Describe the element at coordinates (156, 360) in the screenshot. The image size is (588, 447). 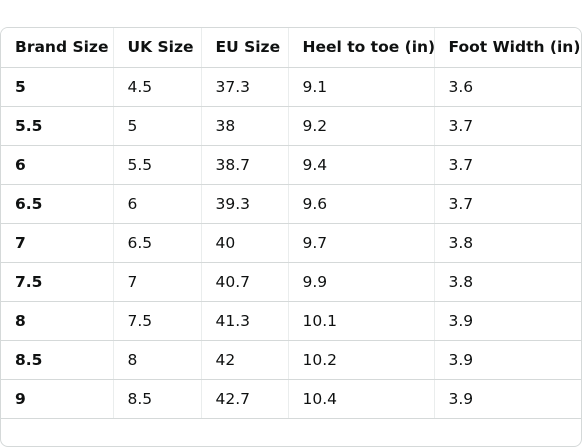
I see `uk-size-cell: 8` at that location.